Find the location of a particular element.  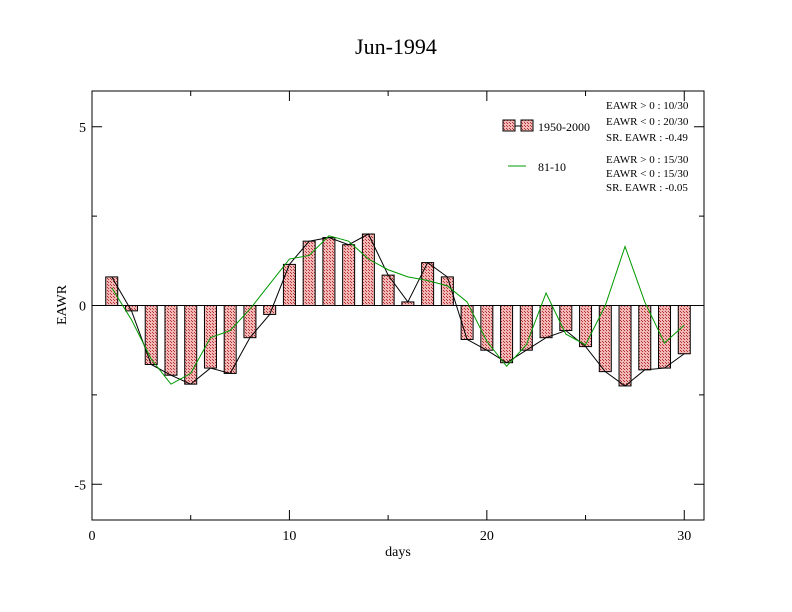

legend-label-bars: 1950-2000 is located at coordinates (564, 127).